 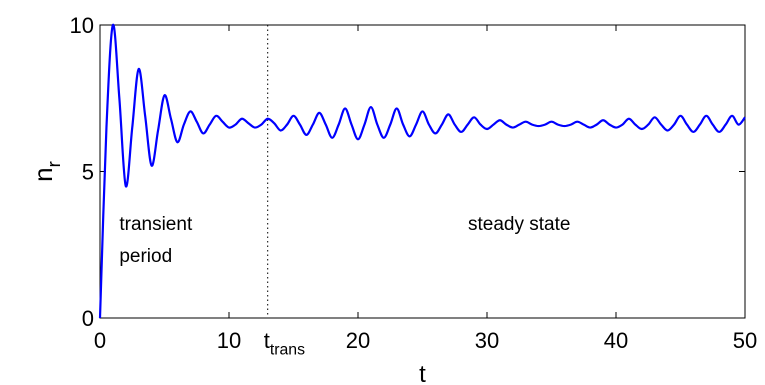 What do you see at coordinates (358, 340) in the screenshot?
I see `x-tick-label: 20` at bounding box center [358, 340].